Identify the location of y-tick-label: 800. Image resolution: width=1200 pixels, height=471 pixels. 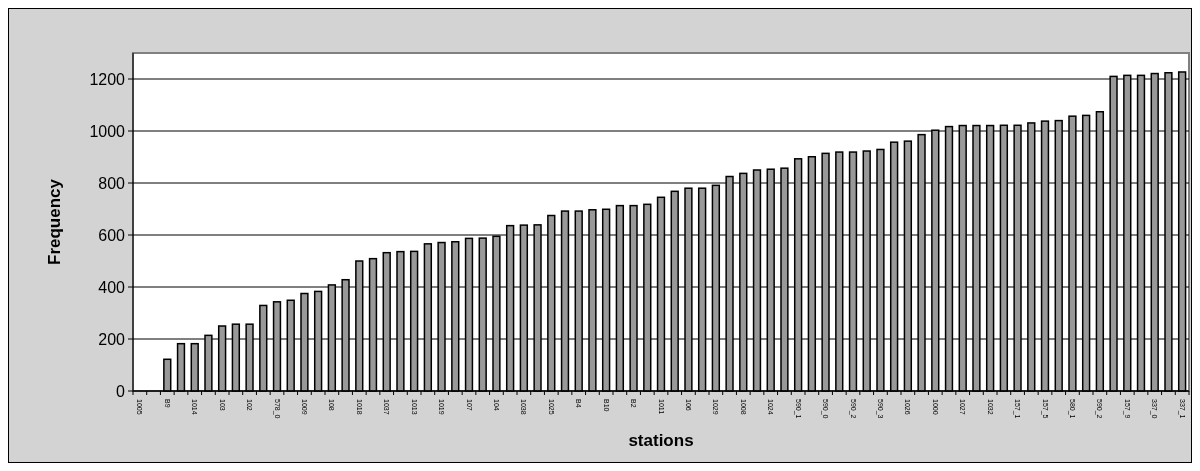
(112, 183).